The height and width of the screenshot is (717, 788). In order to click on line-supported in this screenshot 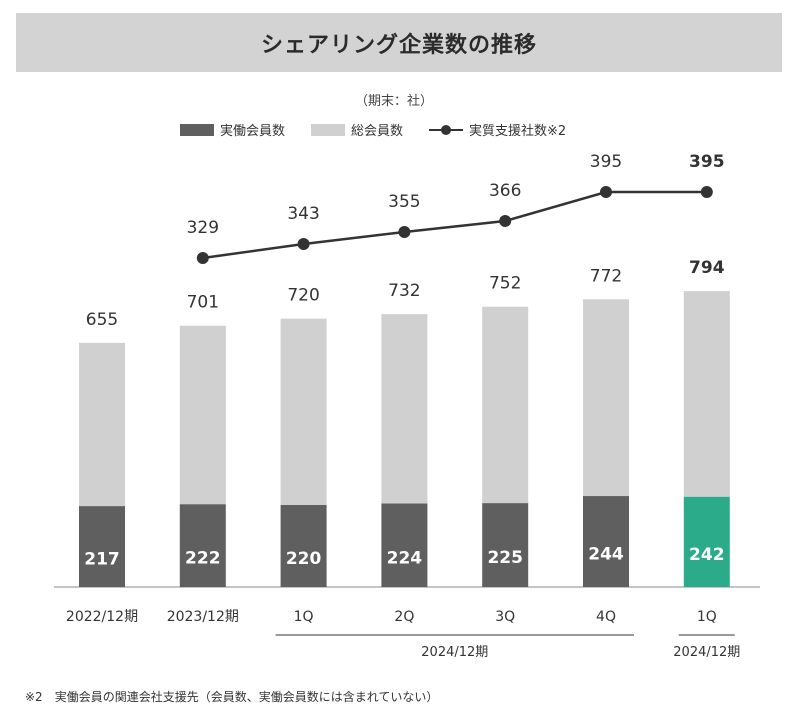, I will do `click(454, 225)`.